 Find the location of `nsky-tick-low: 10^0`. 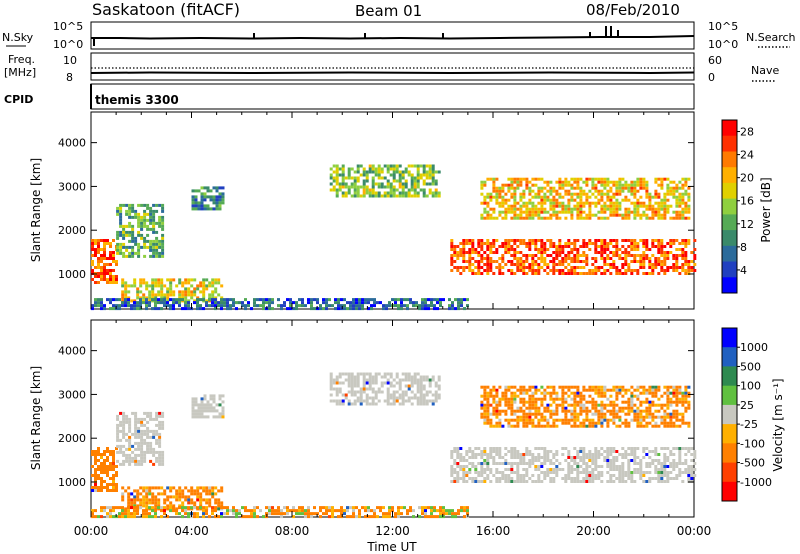

nsky-tick-low: 10^0 is located at coordinates (68, 44).